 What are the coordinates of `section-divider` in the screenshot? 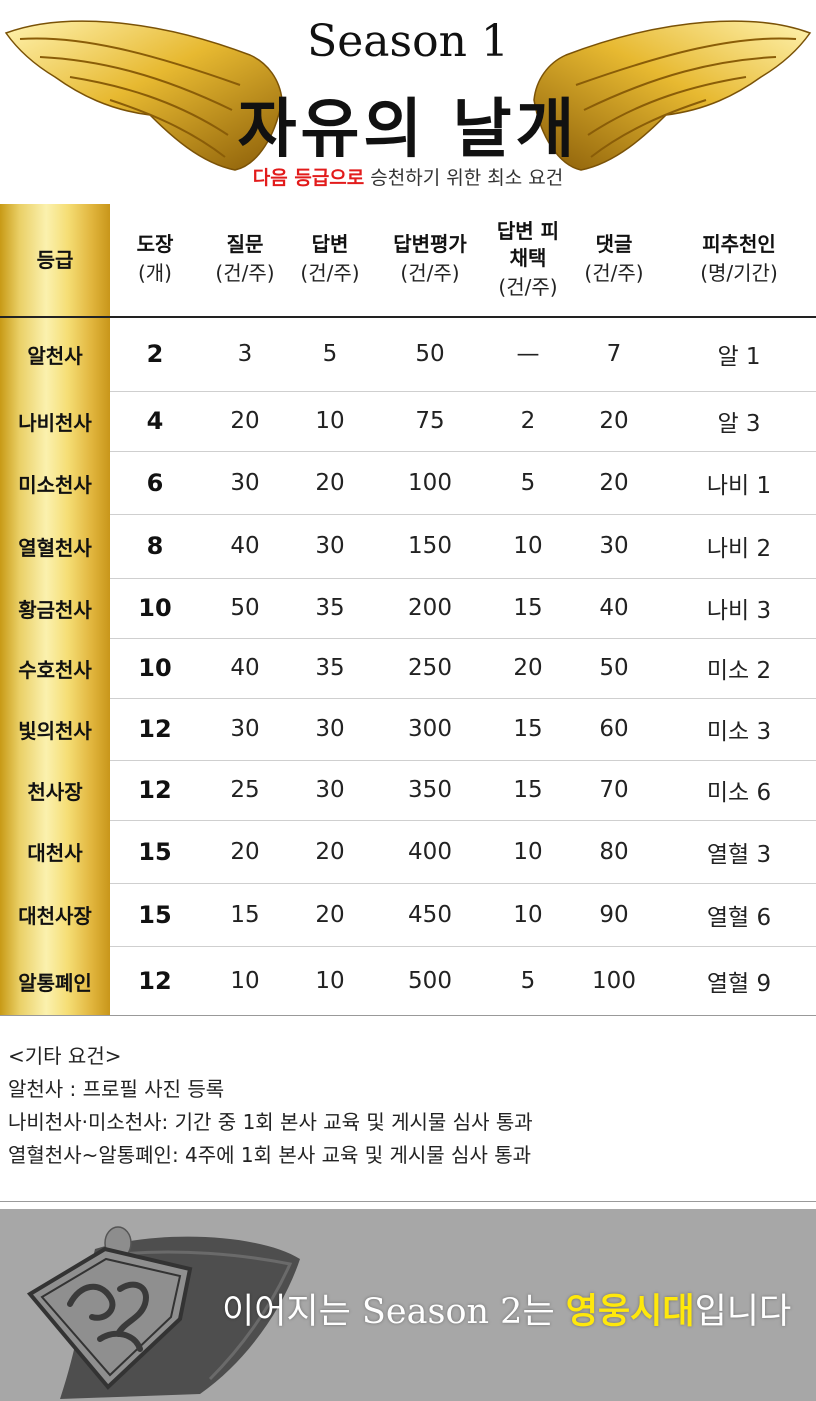 It's located at (408, 1201).